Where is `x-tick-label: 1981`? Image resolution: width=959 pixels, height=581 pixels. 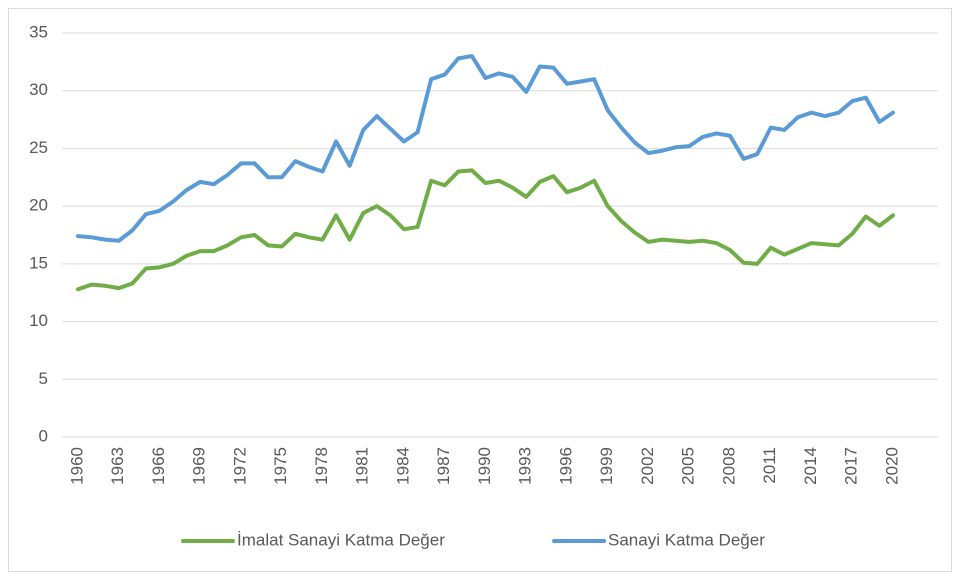 x-tick-label: 1981 is located at coordinates (362, 466).